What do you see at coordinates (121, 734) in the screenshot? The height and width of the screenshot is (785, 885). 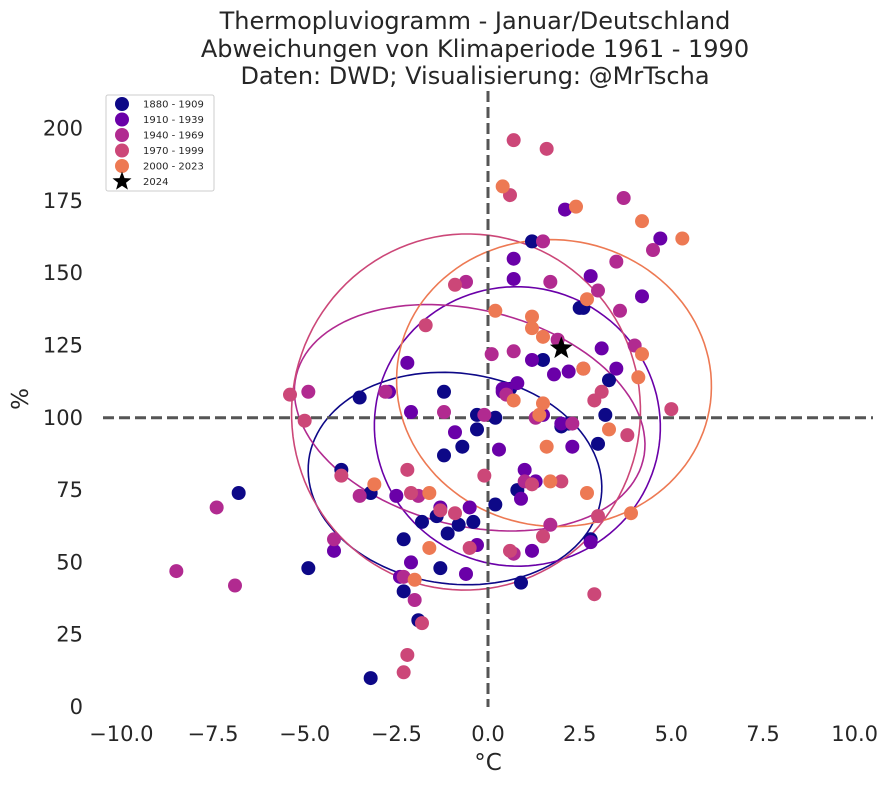 I see `x-tick-label: −10.0` at bounding box center [121, 734].